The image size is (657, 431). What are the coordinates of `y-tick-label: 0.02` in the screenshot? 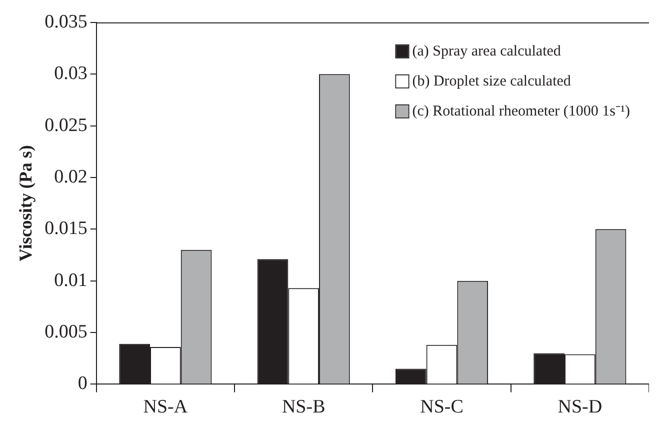 It's located at (71, 177).